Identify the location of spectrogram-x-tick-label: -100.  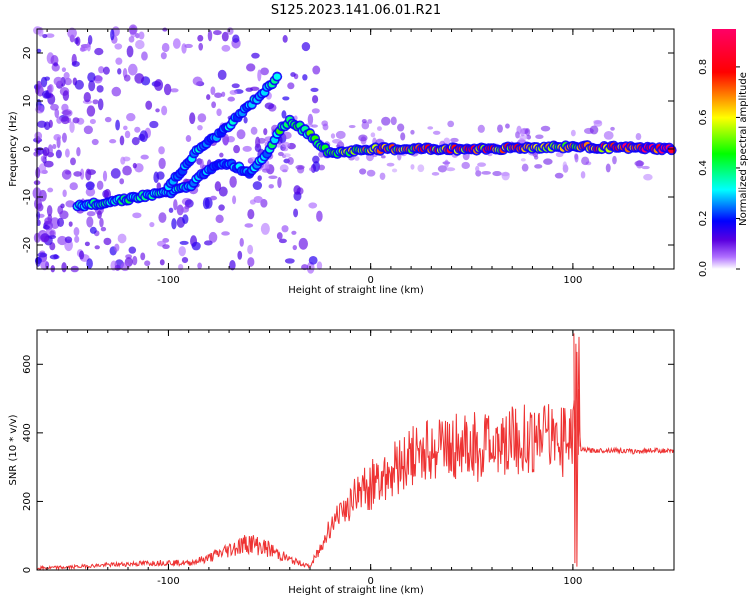
(168, 280).